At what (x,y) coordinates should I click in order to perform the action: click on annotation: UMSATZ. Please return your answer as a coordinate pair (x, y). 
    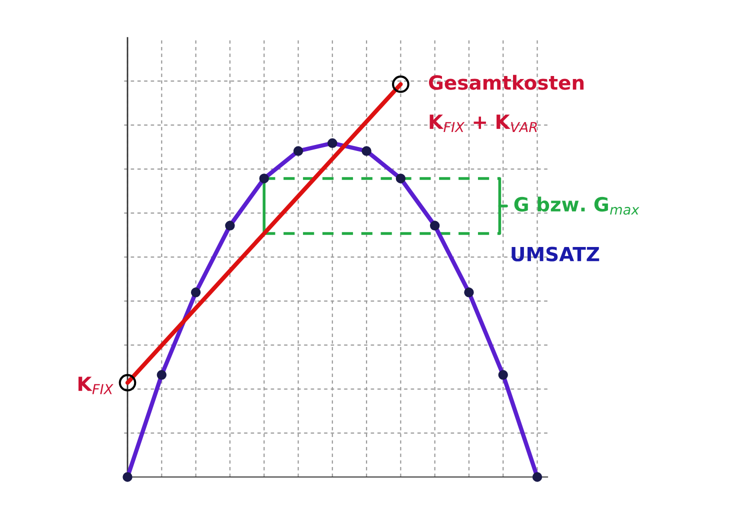
    Looking at the image, I should click on (556, 254).